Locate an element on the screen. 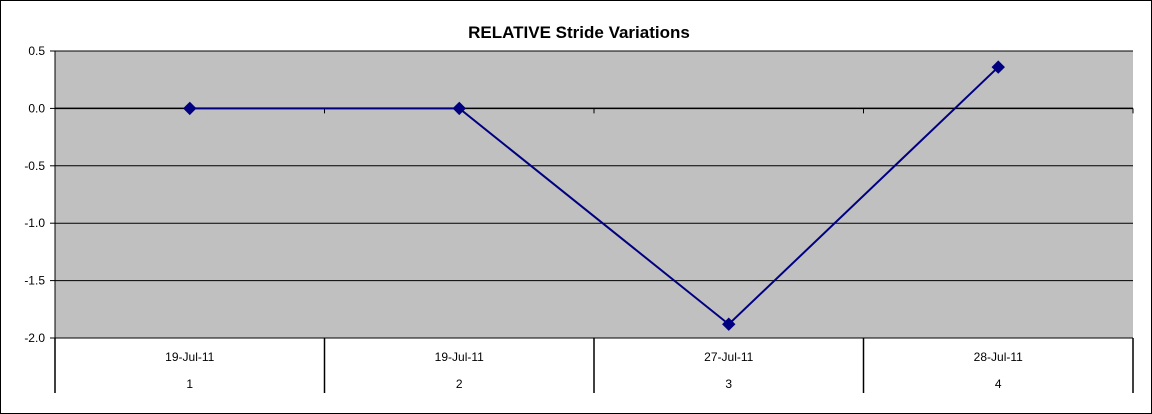 The height and width of the screenshot is (414, 1152). x-category-index: 4 is located at coordinates (998, 384).